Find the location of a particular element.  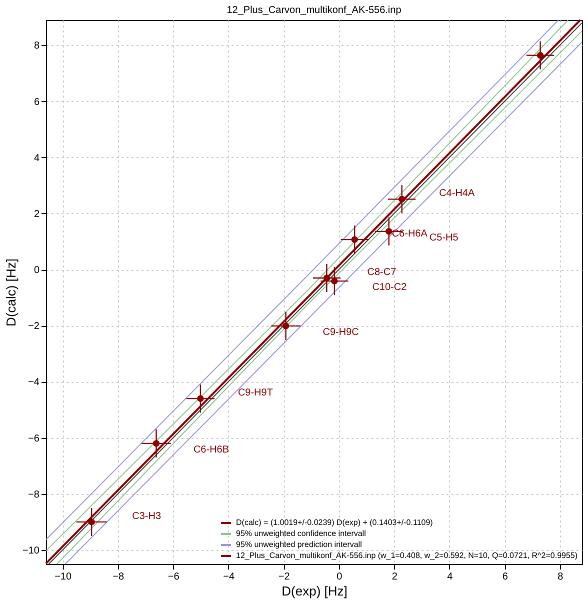

x-tick-label: −4 is located at coordinates (229, 577).